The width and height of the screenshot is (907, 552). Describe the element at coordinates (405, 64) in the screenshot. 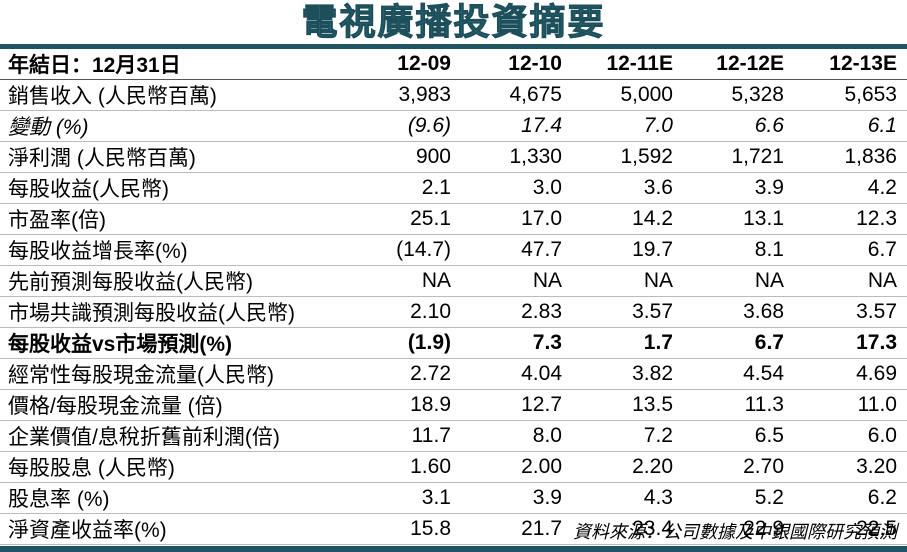

I see `year-header: 12-09` at that location.